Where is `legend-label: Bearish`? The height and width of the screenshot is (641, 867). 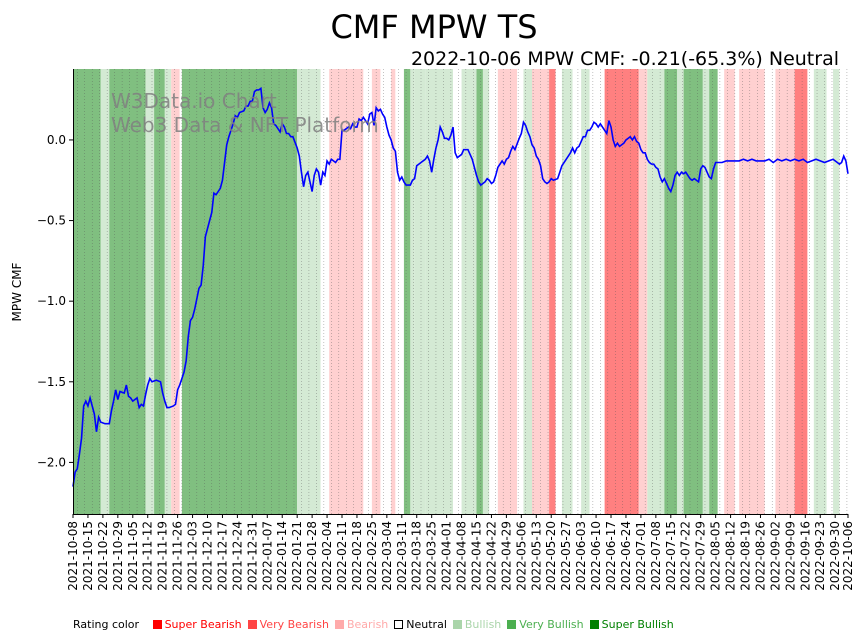
legend-label: Bearish is located at coordinates (367, 624).